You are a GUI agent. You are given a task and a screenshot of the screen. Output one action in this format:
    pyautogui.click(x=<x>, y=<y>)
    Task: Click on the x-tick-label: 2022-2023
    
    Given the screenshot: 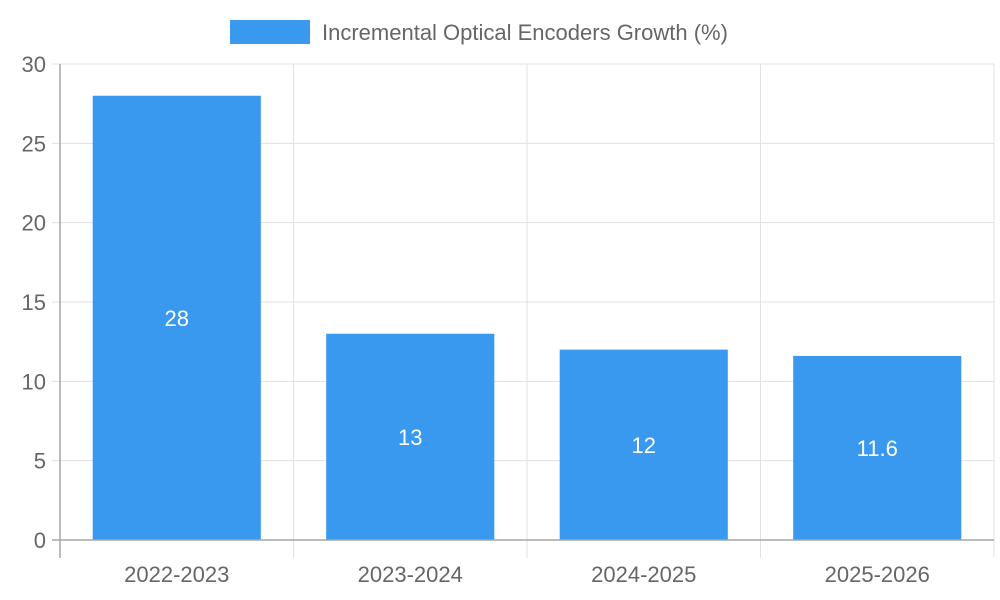 What is the action you would take?
    pyautogui.click(x=176, y=574)
    